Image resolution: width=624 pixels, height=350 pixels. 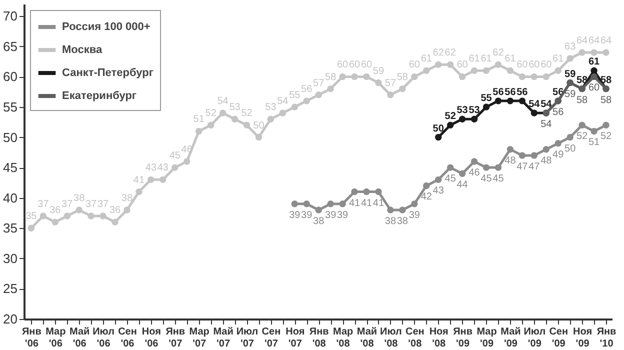 I want to click on data-label: 38, so click(x=319, y=221).